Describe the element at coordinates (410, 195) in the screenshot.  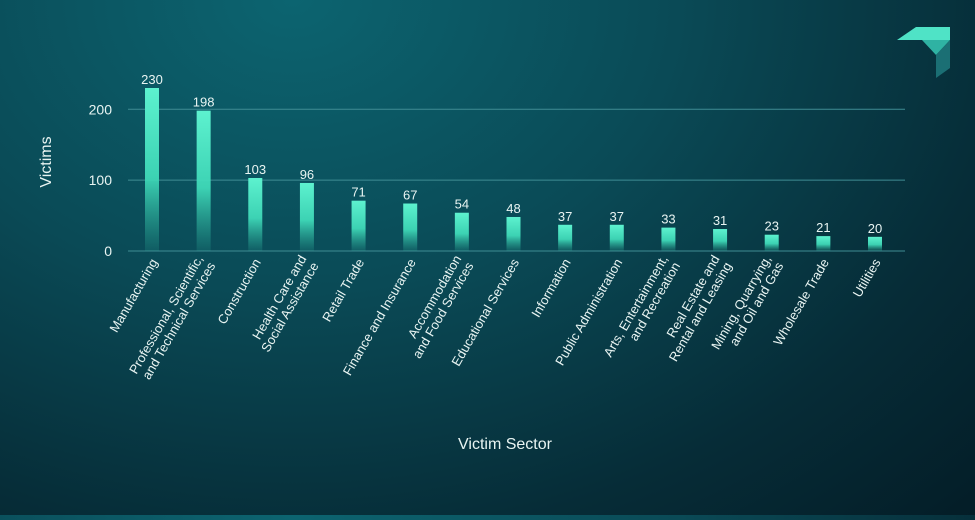
I see `data-label: 67` at that location.